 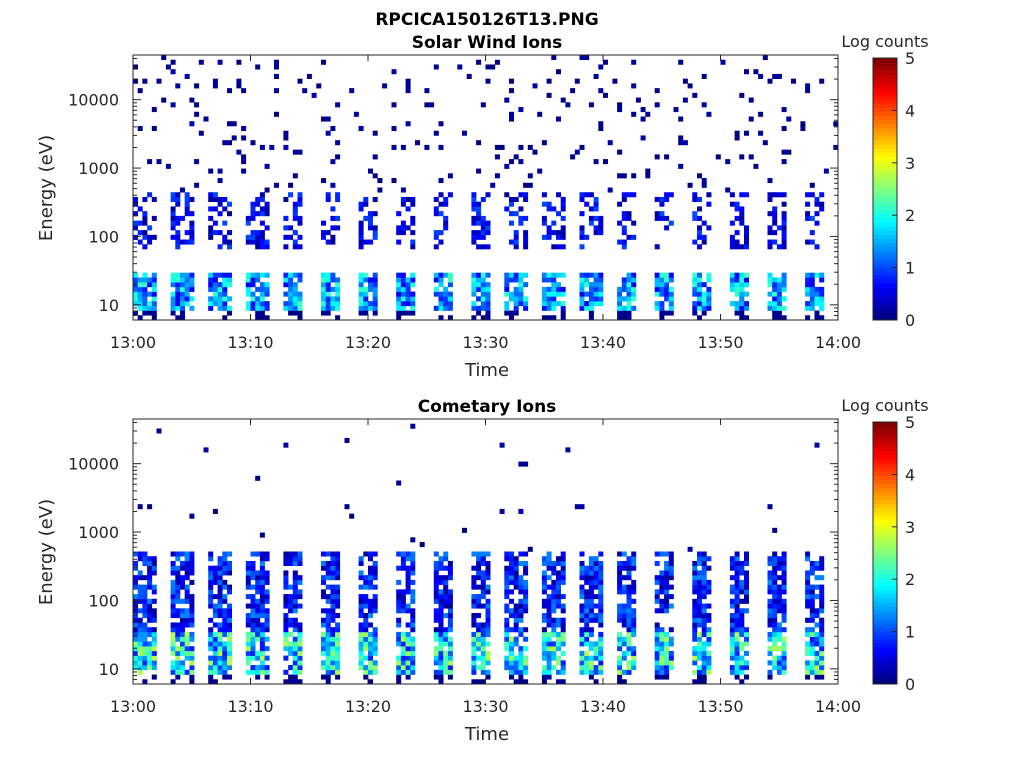 I want to click on colorbar-tick-label: 1, so click(x=910, y=632).